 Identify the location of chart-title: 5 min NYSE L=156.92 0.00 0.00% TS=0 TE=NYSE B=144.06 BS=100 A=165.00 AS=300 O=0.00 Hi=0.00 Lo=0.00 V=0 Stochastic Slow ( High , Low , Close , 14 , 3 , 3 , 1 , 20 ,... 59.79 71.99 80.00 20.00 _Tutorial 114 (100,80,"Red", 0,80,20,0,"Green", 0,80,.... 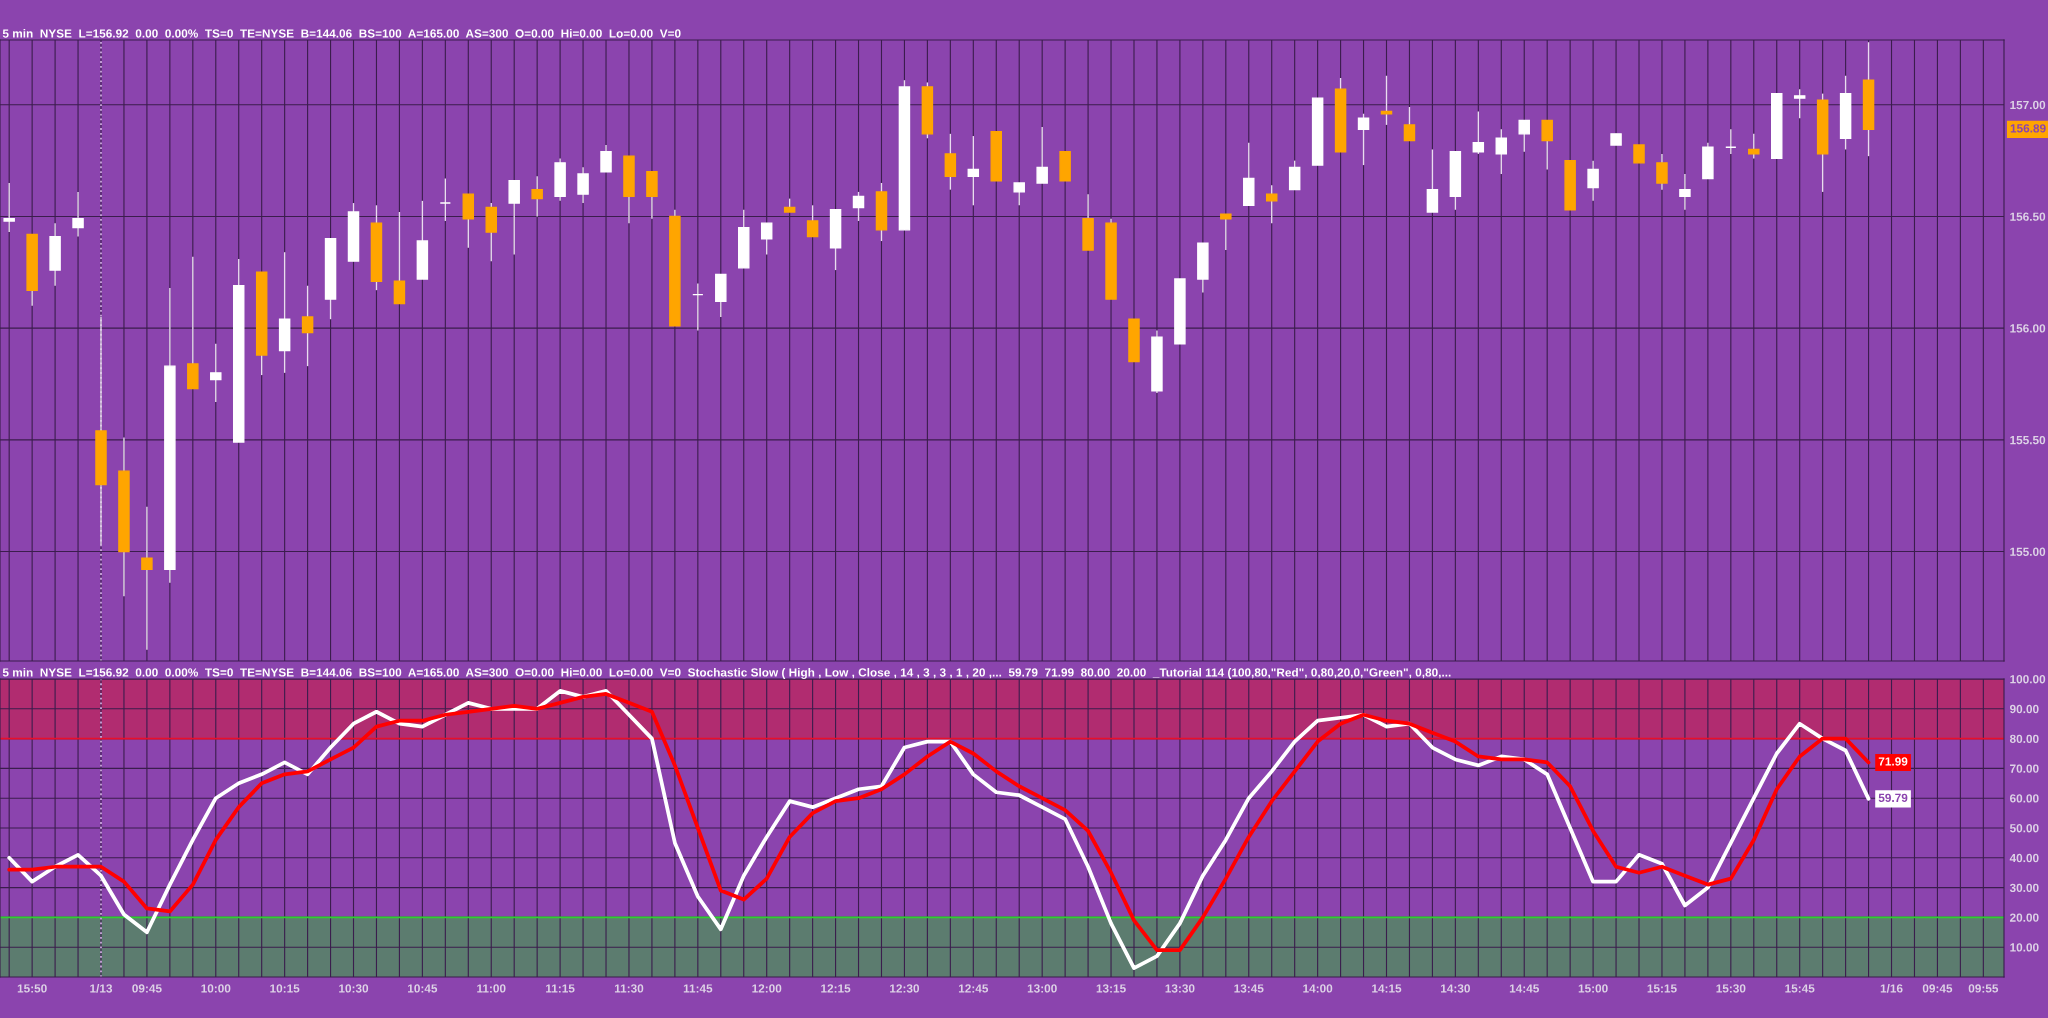
(726, 673).